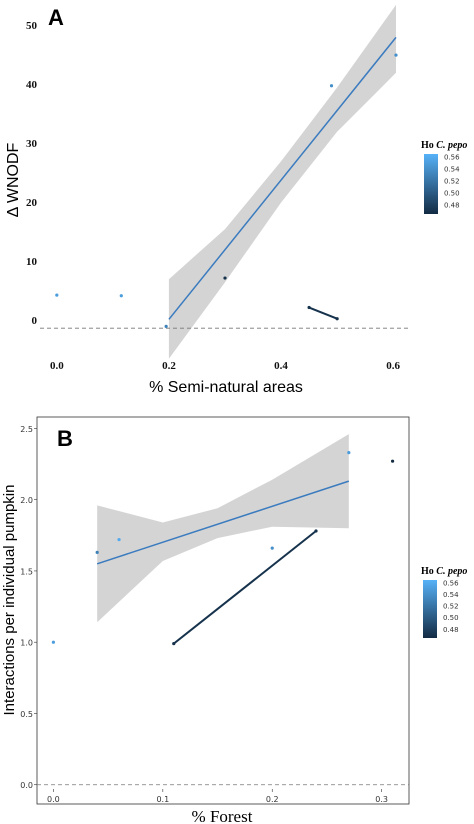  What do you see at coordinates (32, 85) in the screenshot?
I see `panel-a-y-tick-label-4: 40` at bounding box center [32, 85].